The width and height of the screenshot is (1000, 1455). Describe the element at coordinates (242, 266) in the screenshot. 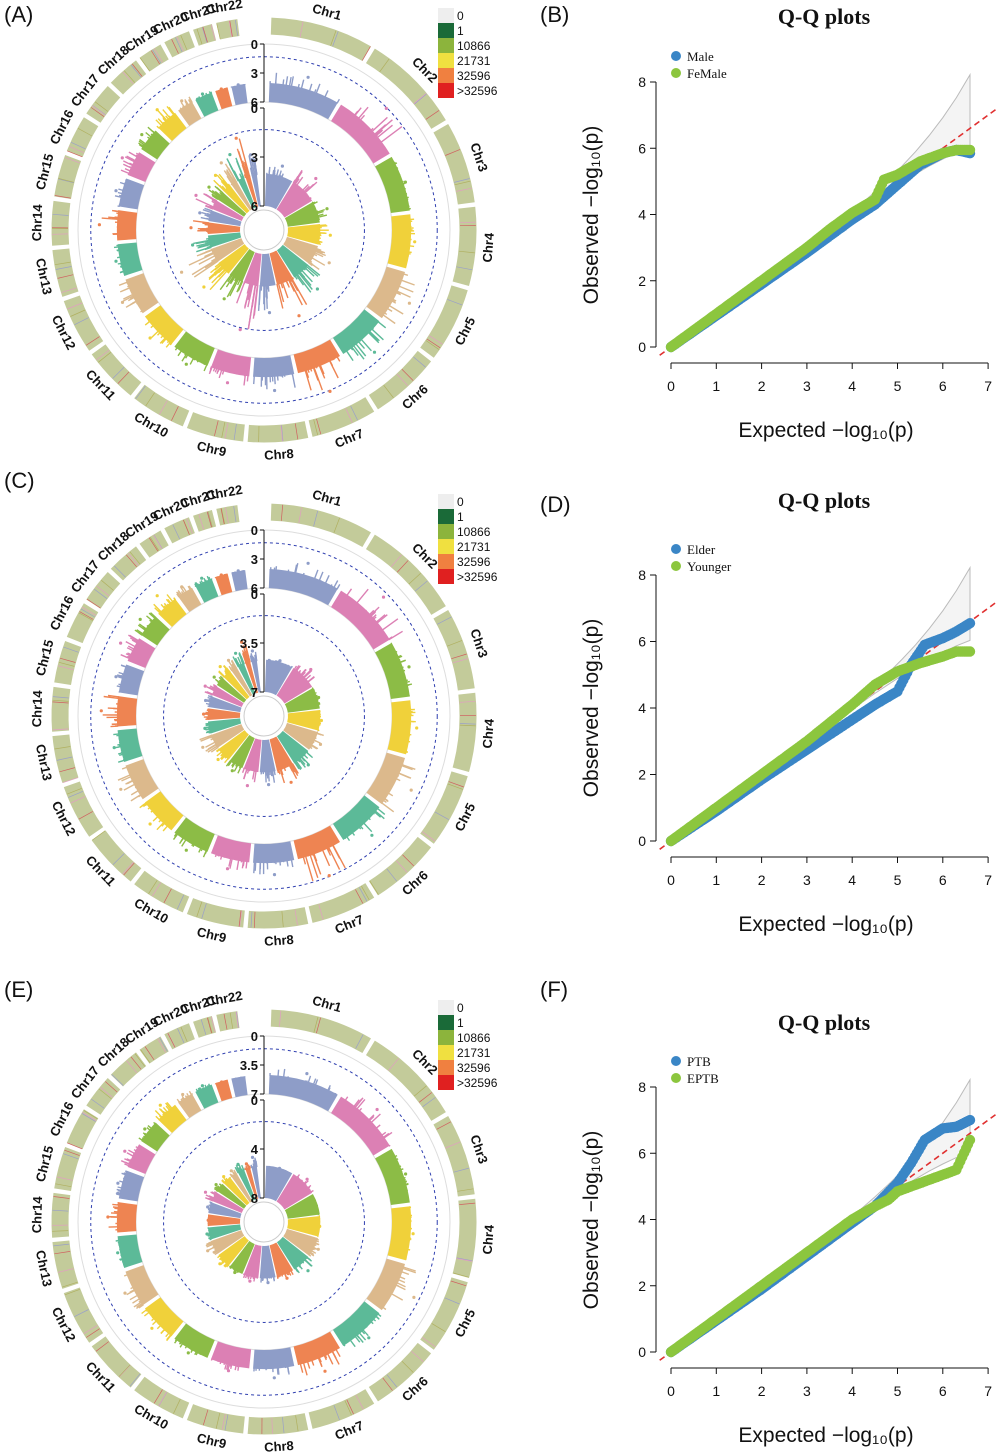

I see `inner_track-body-Chr10` at that location.